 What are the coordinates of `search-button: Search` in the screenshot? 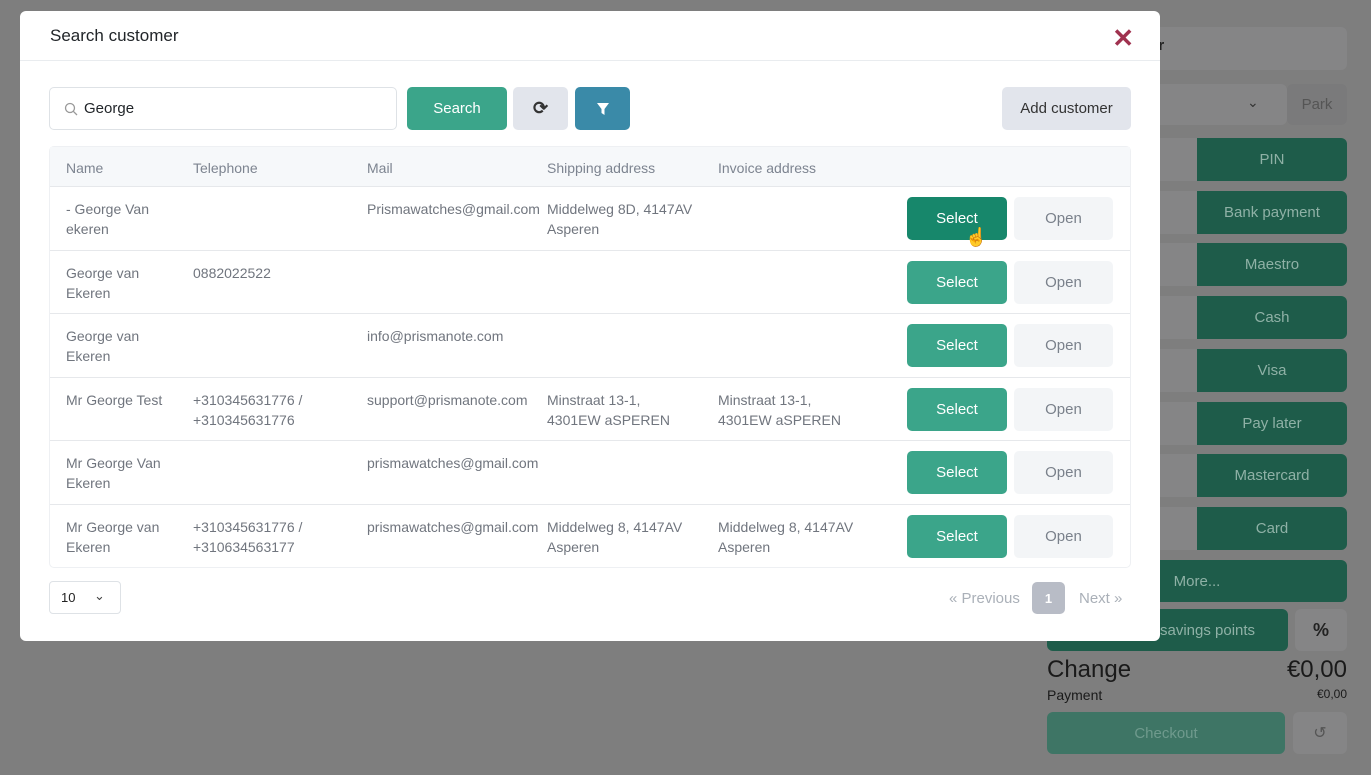 It's located at (457, 108).